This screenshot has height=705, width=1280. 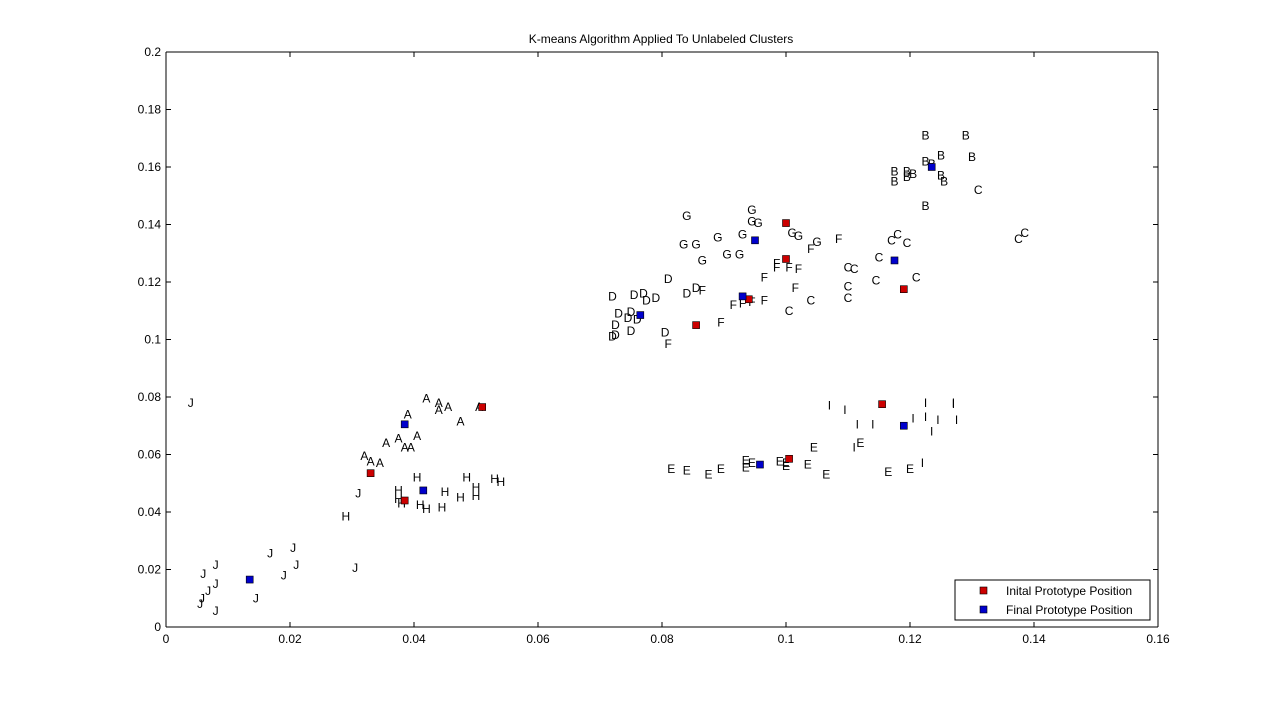 What do you see at coordinates (150, 167) in the screenshot?
I see `y-tick-label: 0.16` at bounding box center [150, 167].